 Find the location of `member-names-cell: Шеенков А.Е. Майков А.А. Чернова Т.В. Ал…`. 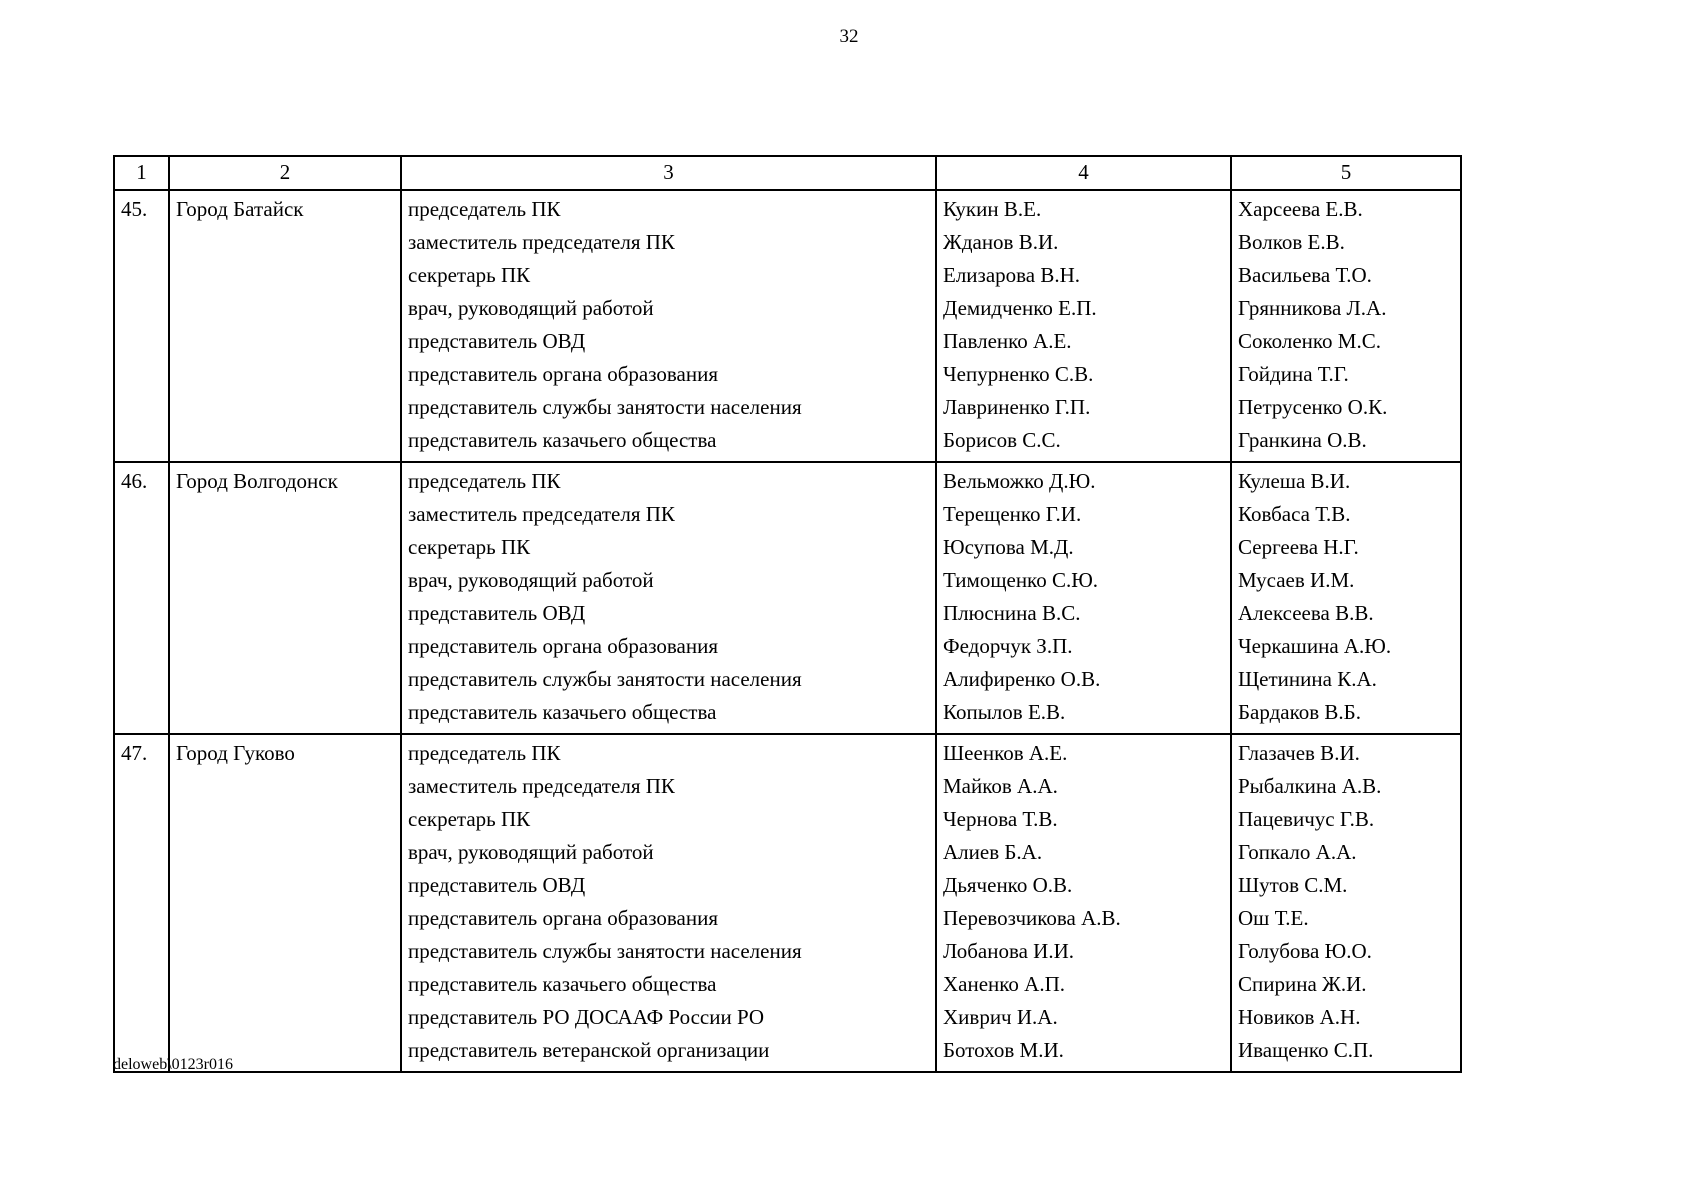

member-names-cell: Шеенков А.Е. Майков А.А. Чернова Т.В. Ал… is located at coordinates (1083, 903).